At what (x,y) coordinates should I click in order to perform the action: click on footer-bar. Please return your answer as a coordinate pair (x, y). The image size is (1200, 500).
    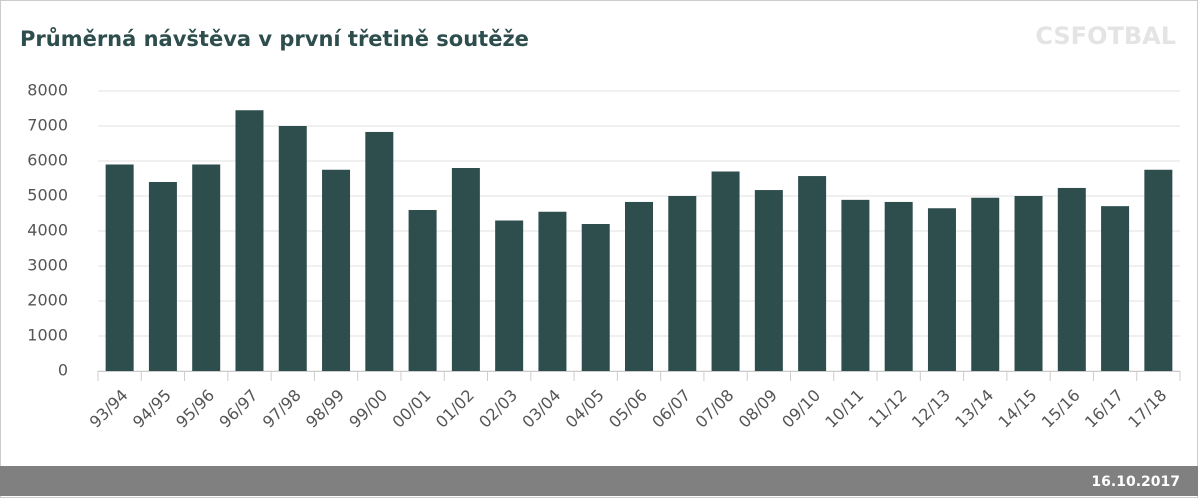
    Looking at the image, I should click on (599, 481).